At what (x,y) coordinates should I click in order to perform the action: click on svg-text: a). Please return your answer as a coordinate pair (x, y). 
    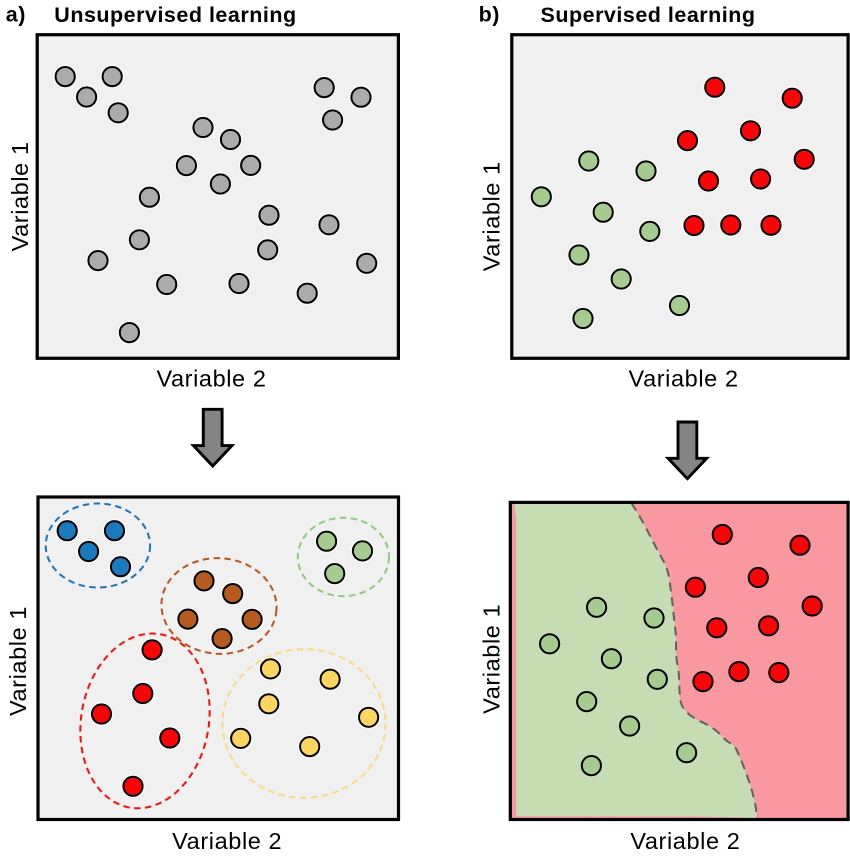
    Looking at the image, I should click on (16, 14).